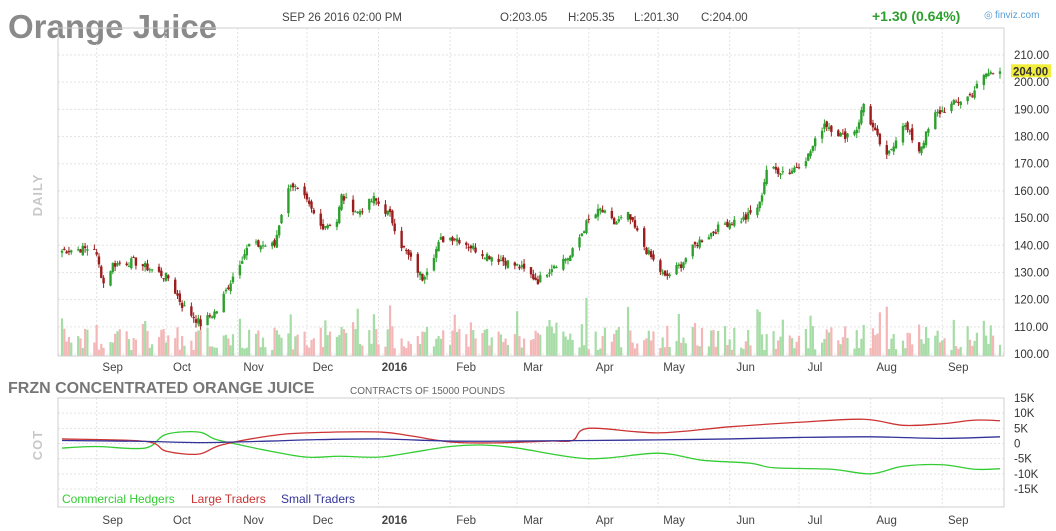 The height and width of the screenshot is (531, 1056). Describe the element at coordinates (1031, 301) in the screenshot. I see `price-y-tick: 120.00` at that location.